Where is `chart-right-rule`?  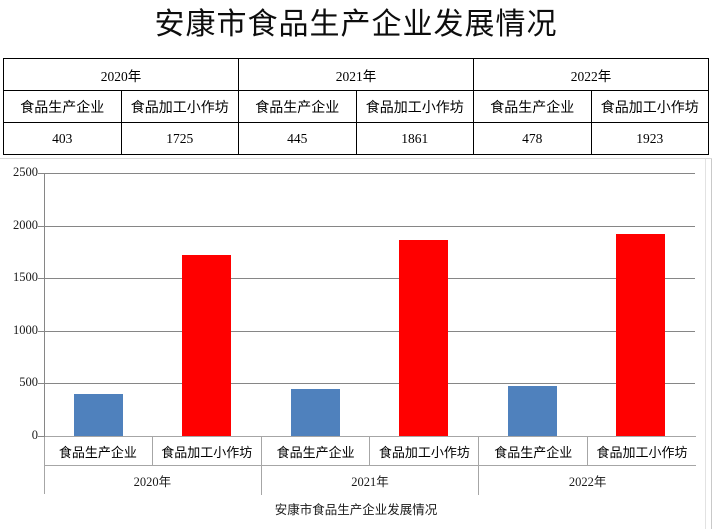
chart-right-rule is located at coordinates (705, 344).